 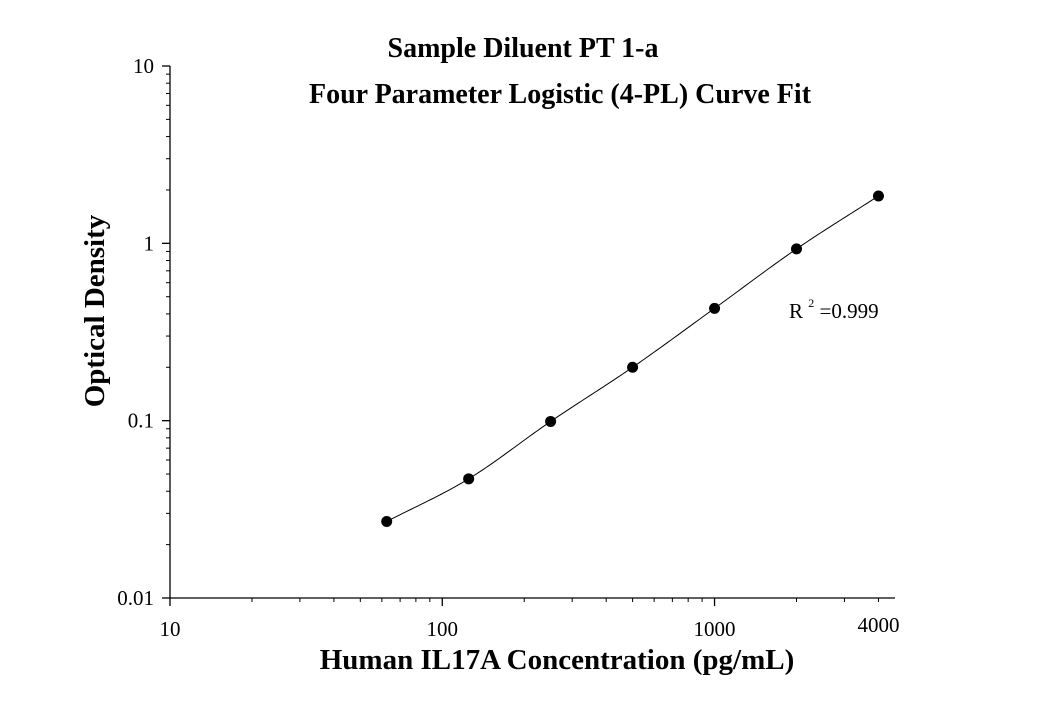 What do you see at coordinates (715, 629) in the screenshot?
I see `x-tick-label: 1000` at bounding box center [715, 629].